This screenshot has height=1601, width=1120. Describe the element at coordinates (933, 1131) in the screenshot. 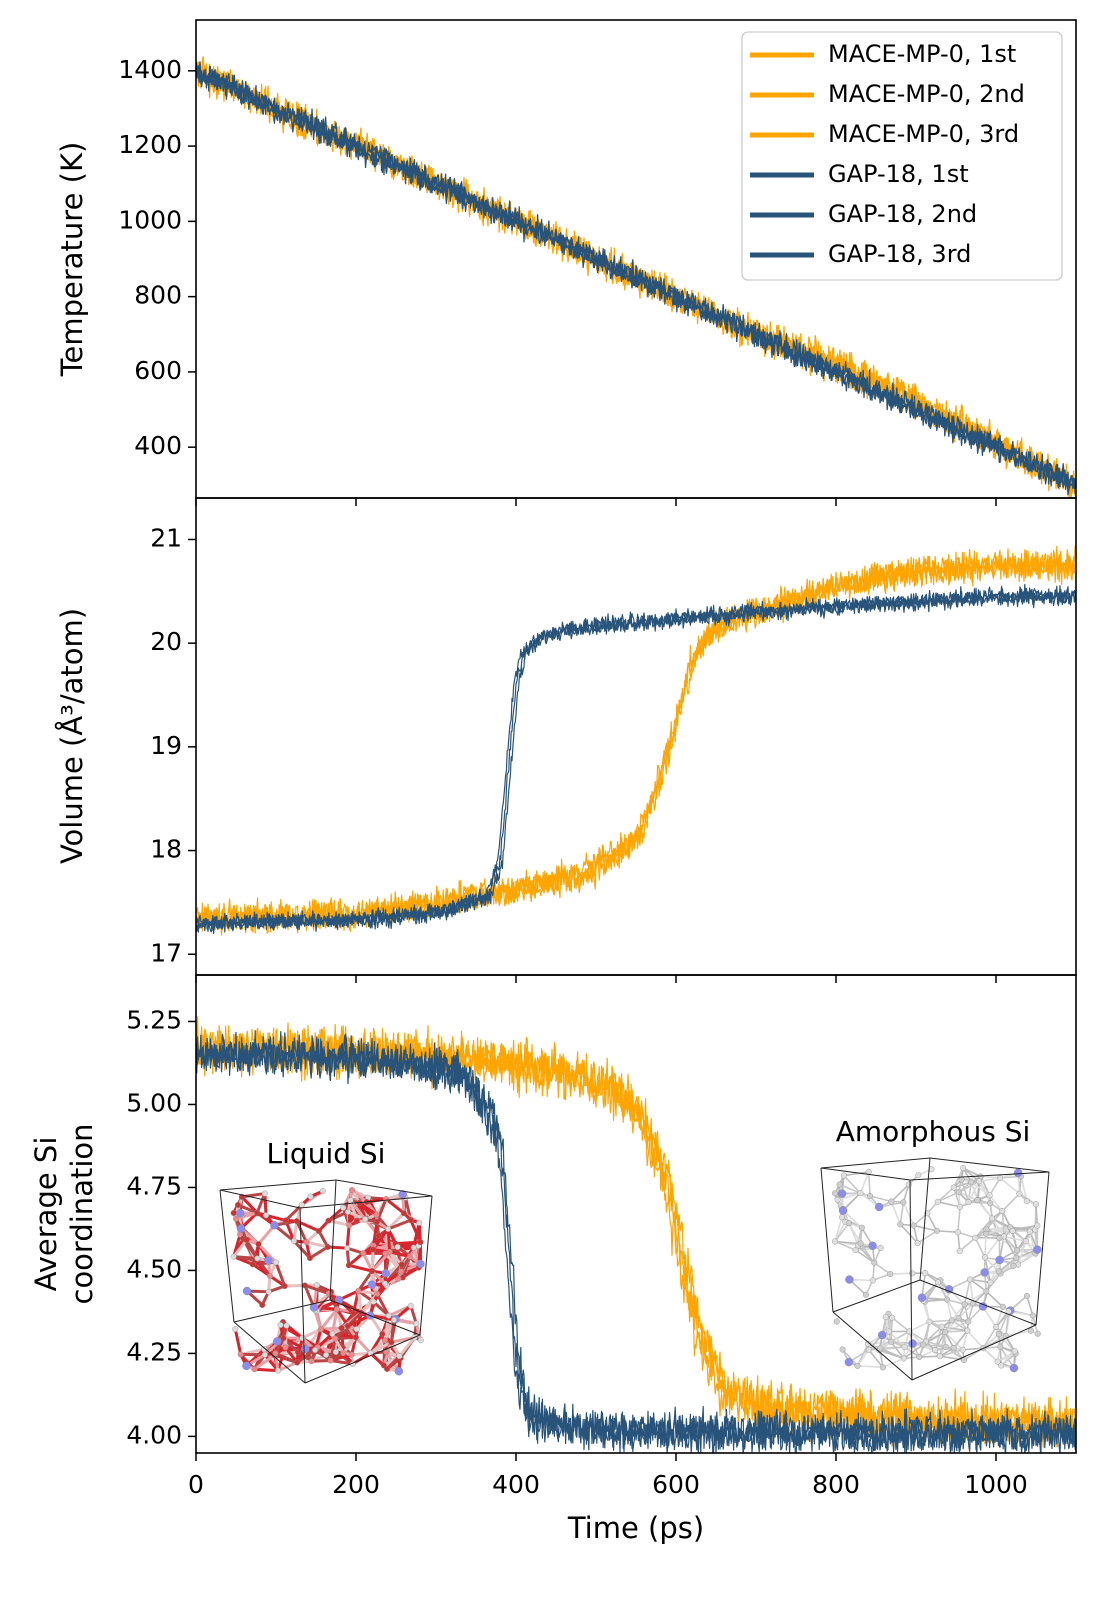

I see `amorphous-si-label: Amorphous Si` at that location.